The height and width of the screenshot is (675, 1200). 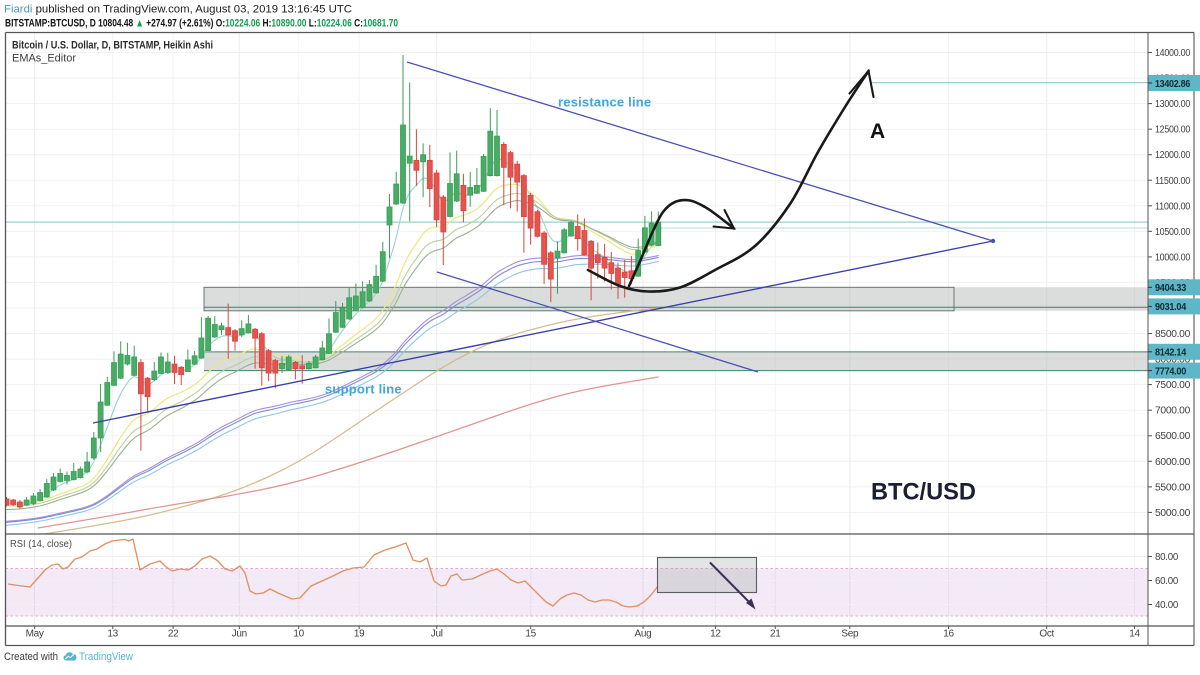 I want to click on svg-text: 9031.04, so click(x=1171, y=307).